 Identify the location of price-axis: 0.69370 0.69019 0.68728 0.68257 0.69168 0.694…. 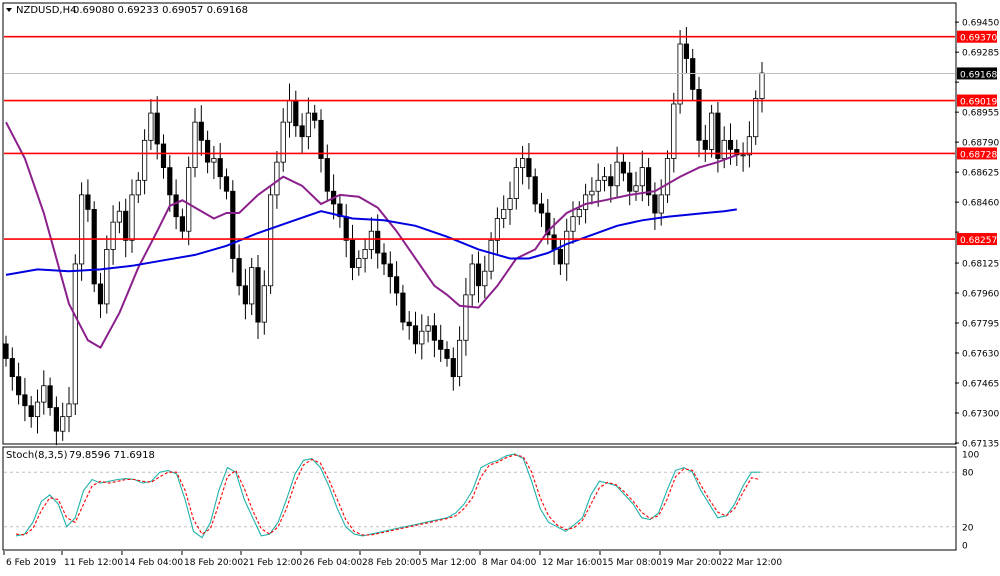
(977, 234).